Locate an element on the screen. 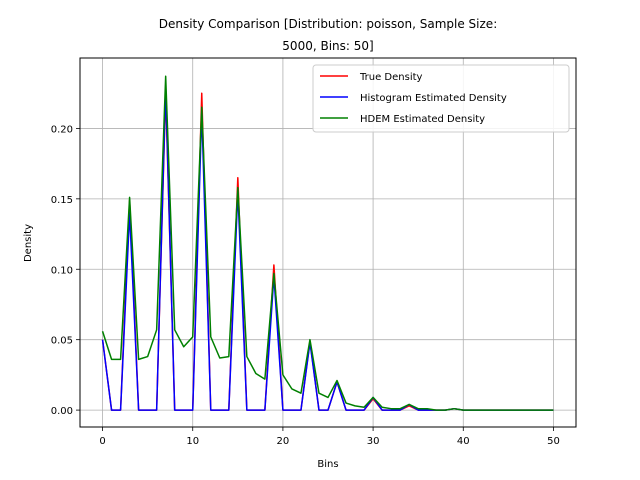 This screenshot has width=640, height=480. x-tick-label: 10 is located at coordinates (192, 441).